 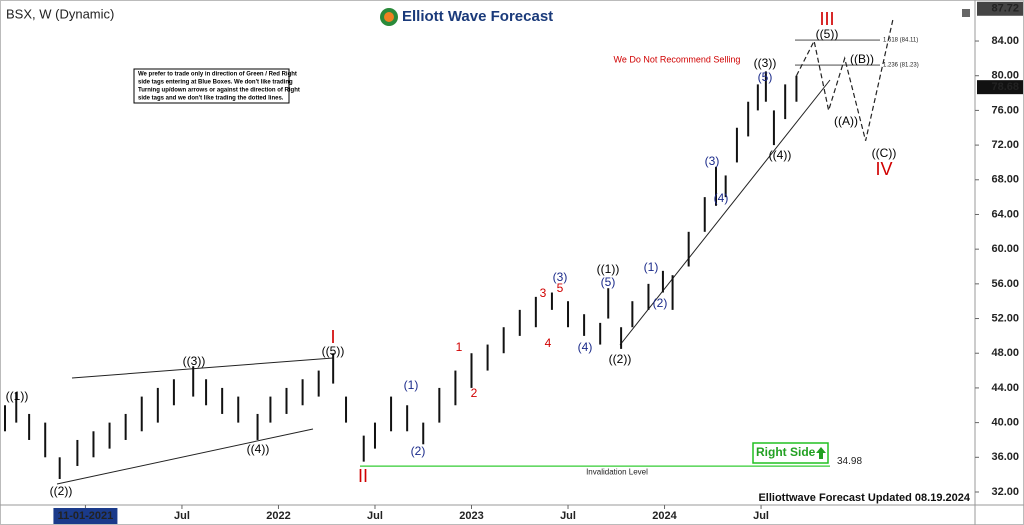 I want to click on y-tick-label: 36.00, so click(x=1005, y=457).